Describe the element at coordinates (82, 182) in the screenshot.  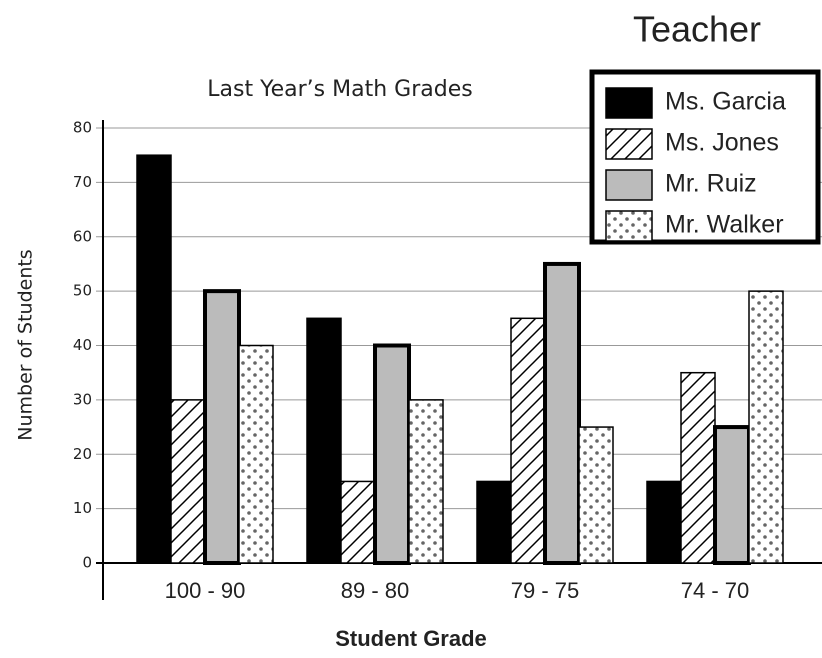
I see `y-tick-label: 70` at that location.